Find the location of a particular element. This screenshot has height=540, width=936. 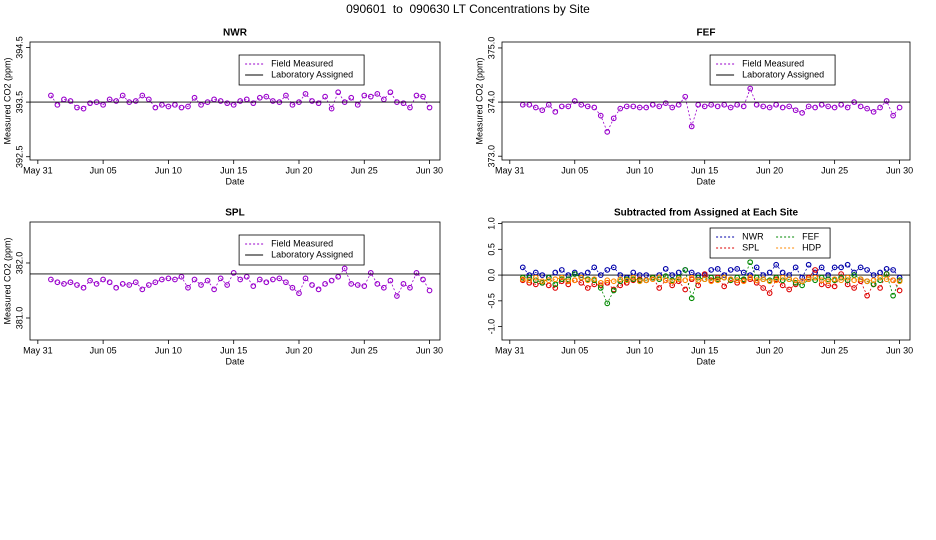

y-tick-label: 375.0 is located at coordinates (491, 48).